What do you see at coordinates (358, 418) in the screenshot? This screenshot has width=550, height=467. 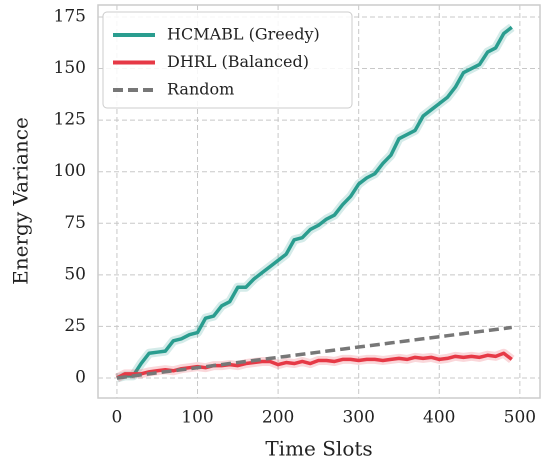 I see `x-tick-label: 300` at bounding box center [358, 418].